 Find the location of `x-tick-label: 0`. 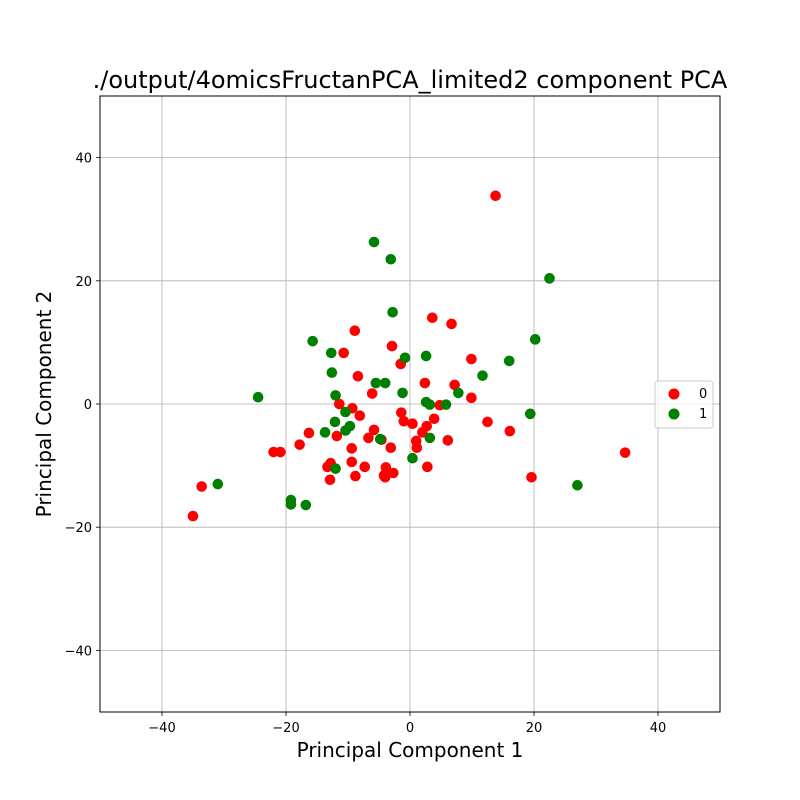

x-tick-label: 0 is located at coordinates (410, 728).